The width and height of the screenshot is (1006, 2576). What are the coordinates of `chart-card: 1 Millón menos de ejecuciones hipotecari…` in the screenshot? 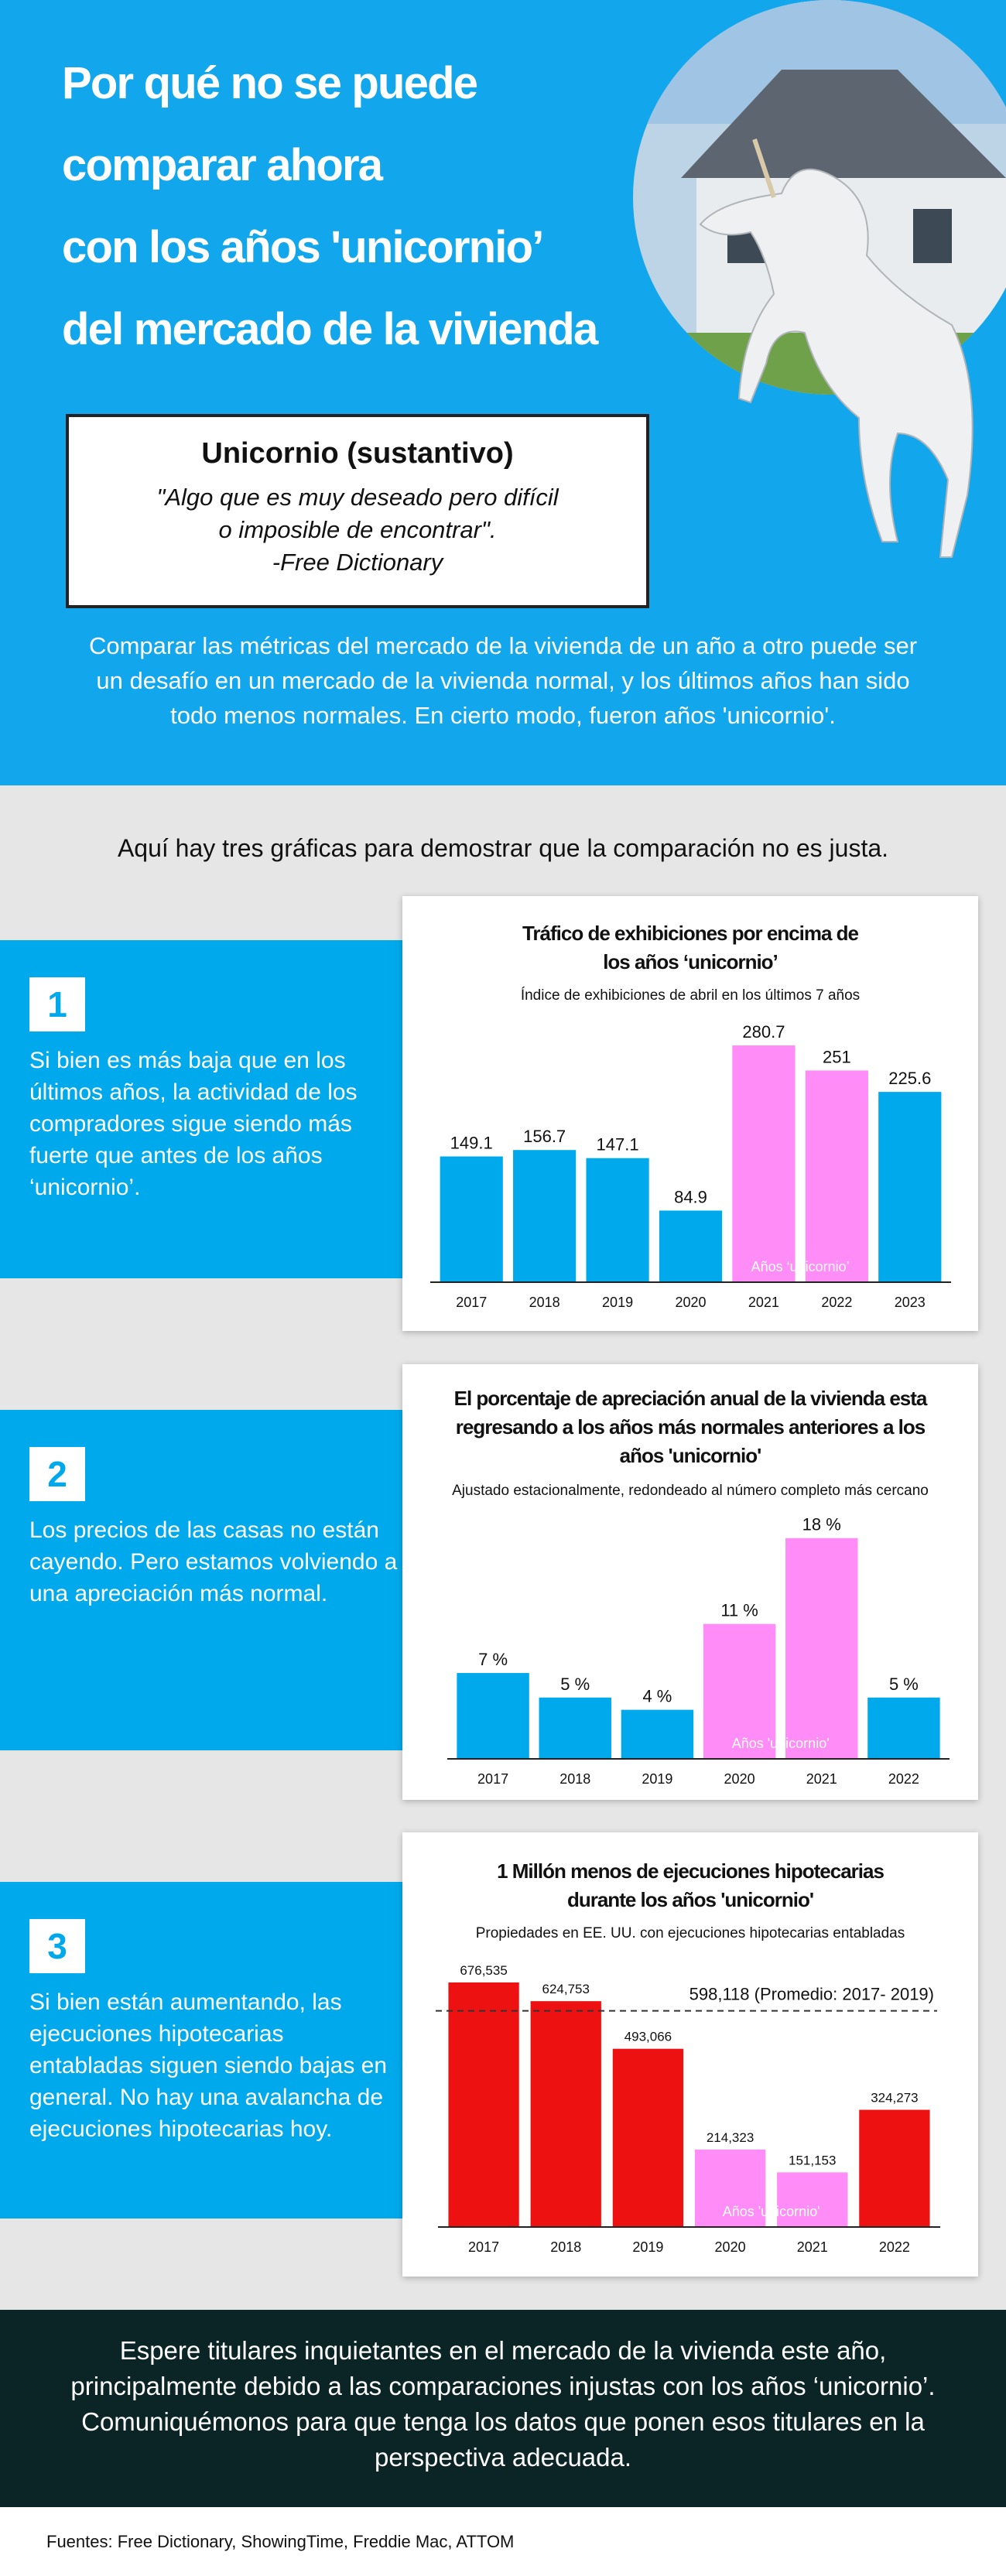 It's located at (690, 2054).